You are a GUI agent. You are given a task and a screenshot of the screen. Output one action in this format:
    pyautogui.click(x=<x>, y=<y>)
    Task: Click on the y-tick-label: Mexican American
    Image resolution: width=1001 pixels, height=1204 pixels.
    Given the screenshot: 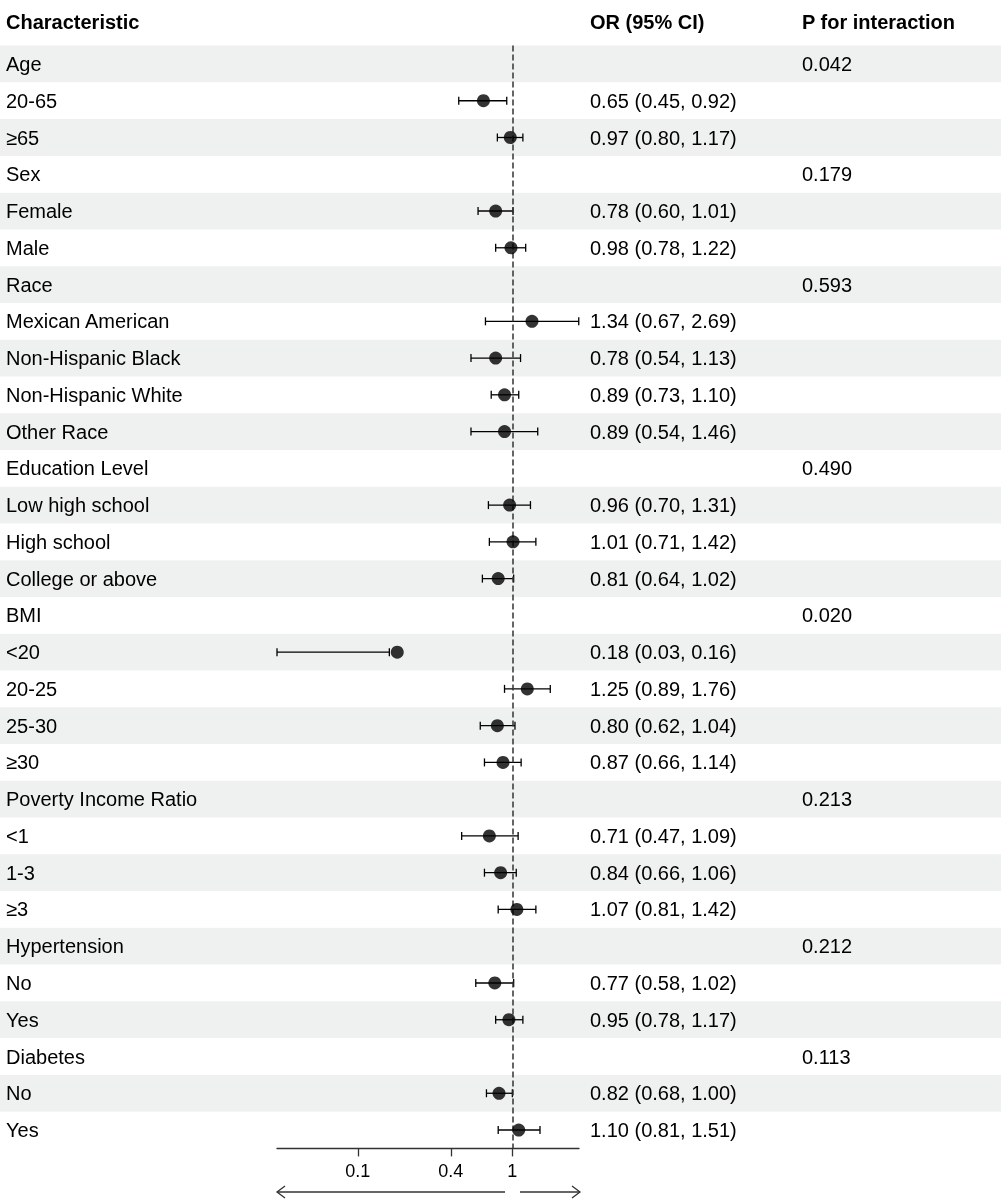 What is the action you would take?
    pyautogui.click(x=88, y=321)
    